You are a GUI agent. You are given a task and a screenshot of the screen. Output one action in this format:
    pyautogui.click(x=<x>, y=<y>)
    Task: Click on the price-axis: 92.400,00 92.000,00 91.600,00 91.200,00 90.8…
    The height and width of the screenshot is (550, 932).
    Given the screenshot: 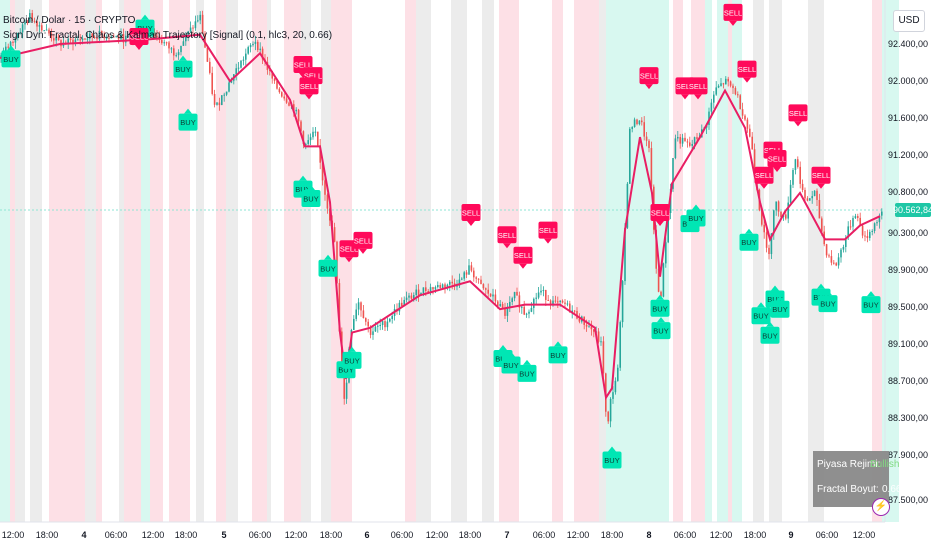 What is the action you would take?
    pyautogui.click(x=908, y=272)
    